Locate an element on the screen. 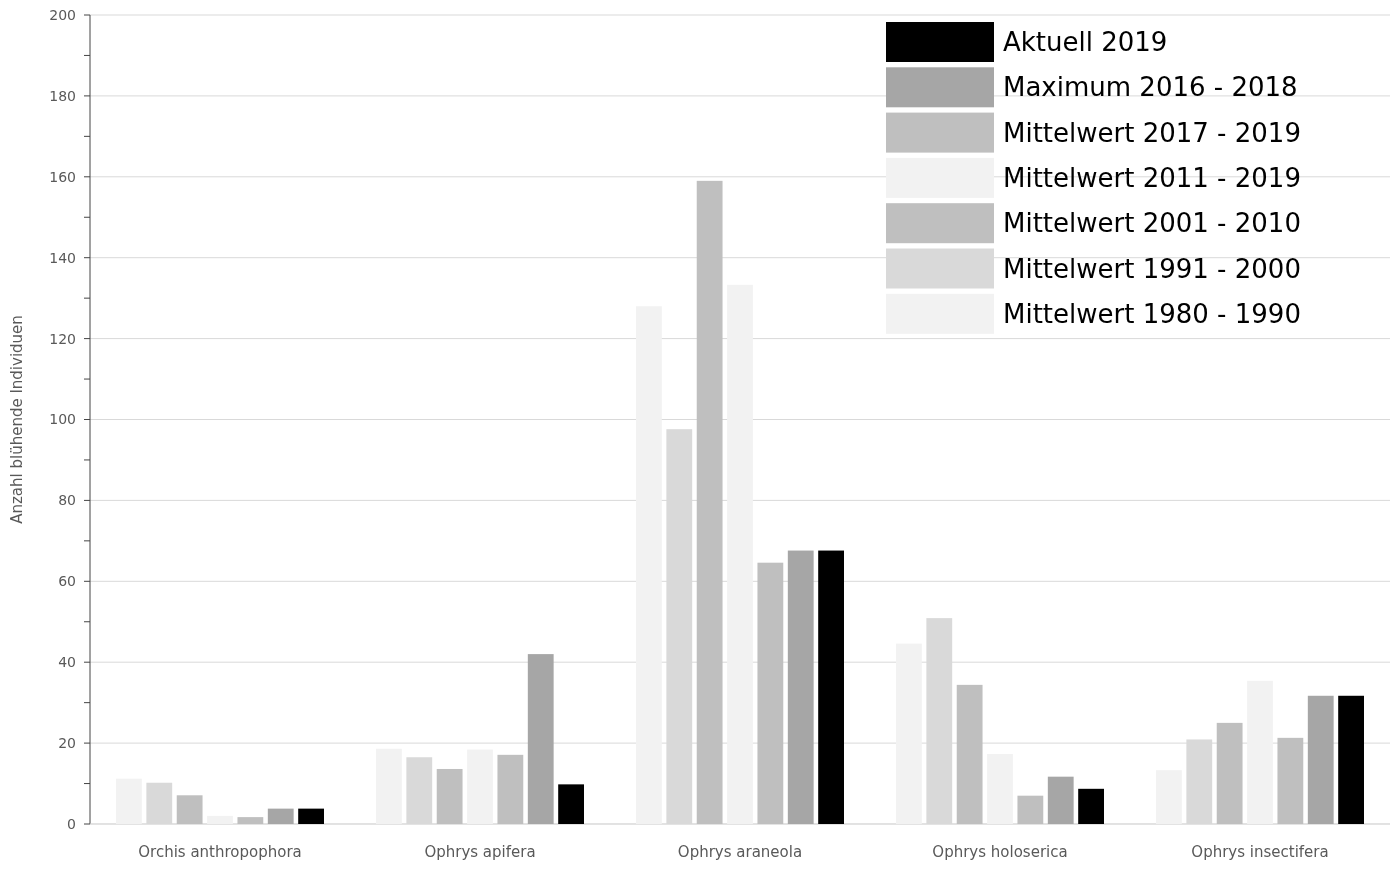 This screenshot has height=872, width=1400. x-tick-label: Ophrys araneola is located at coordinates (740, 852).